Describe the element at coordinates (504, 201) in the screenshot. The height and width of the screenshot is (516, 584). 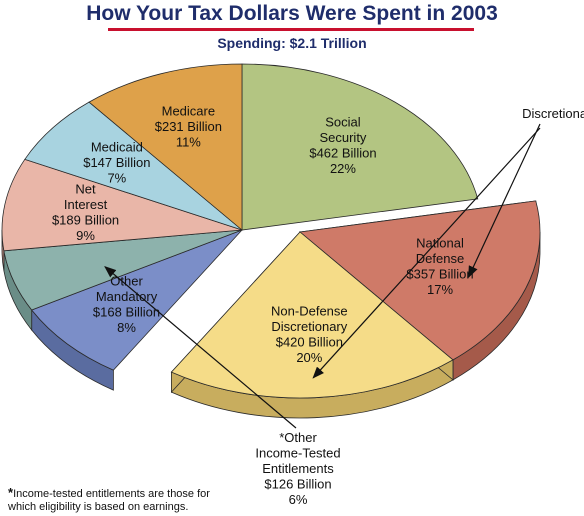
I see `discretionary-arrow-national-defense` at that location.